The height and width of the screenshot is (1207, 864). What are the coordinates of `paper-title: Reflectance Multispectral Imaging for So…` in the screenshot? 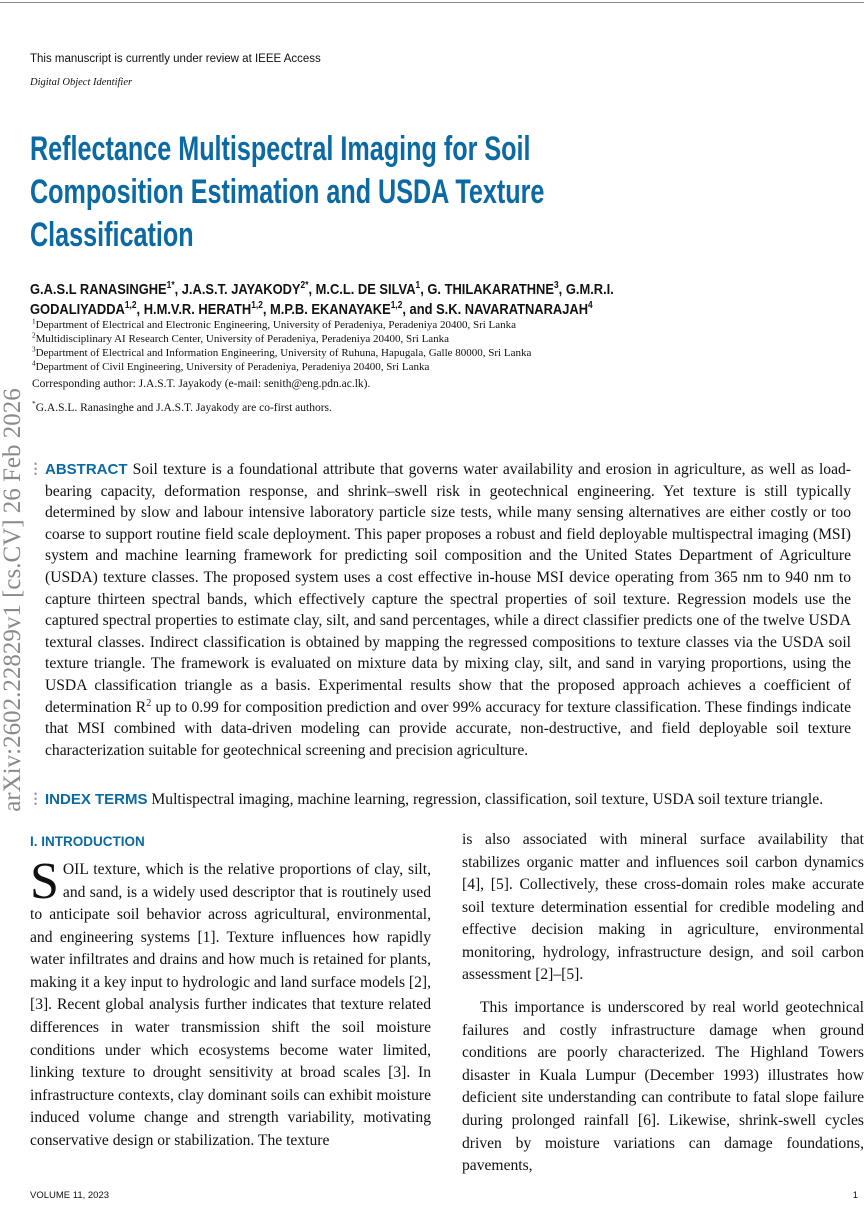 It's located at (377, 192).